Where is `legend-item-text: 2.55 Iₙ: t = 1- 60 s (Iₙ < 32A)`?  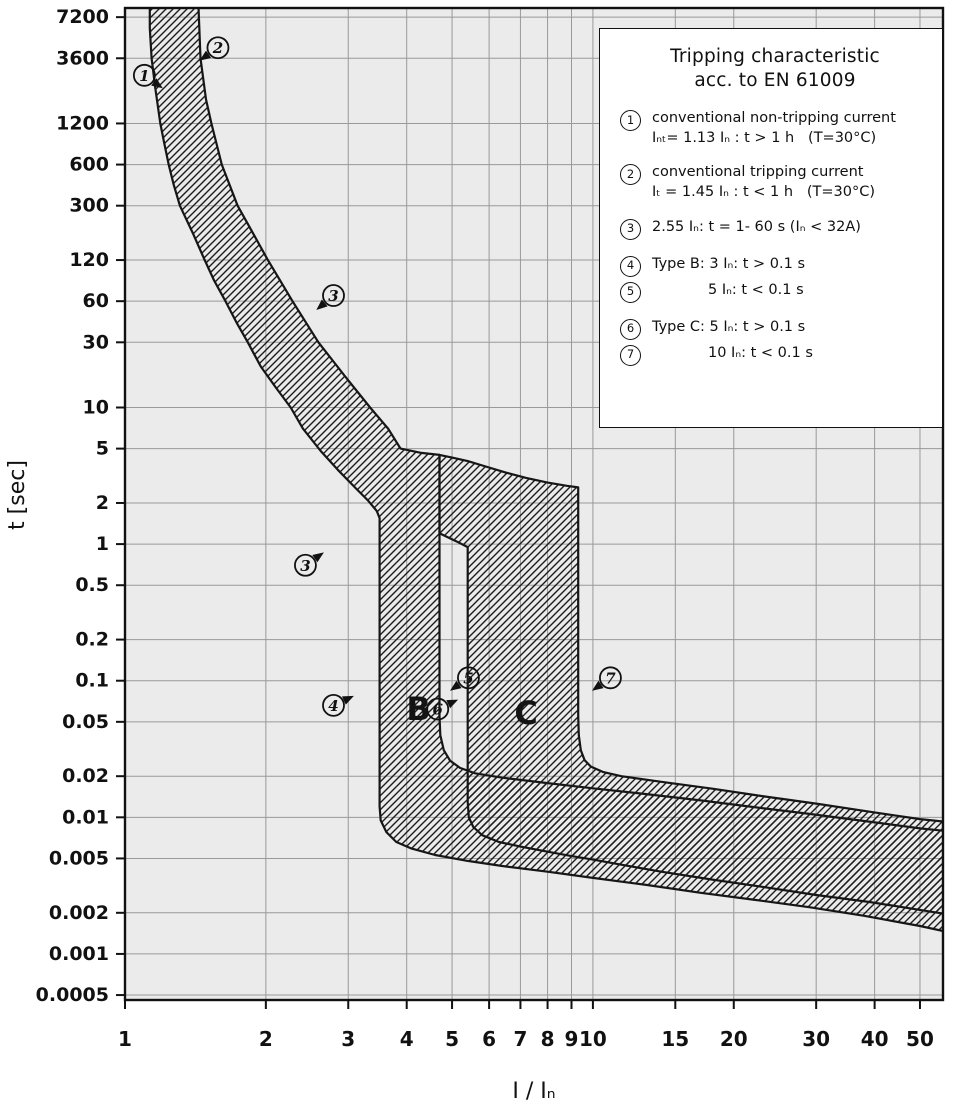
legend-item-text: 2.55 Iₙ: t = 1- 60 s (Iₙ < 32A) is located at coordinates (756, 226).